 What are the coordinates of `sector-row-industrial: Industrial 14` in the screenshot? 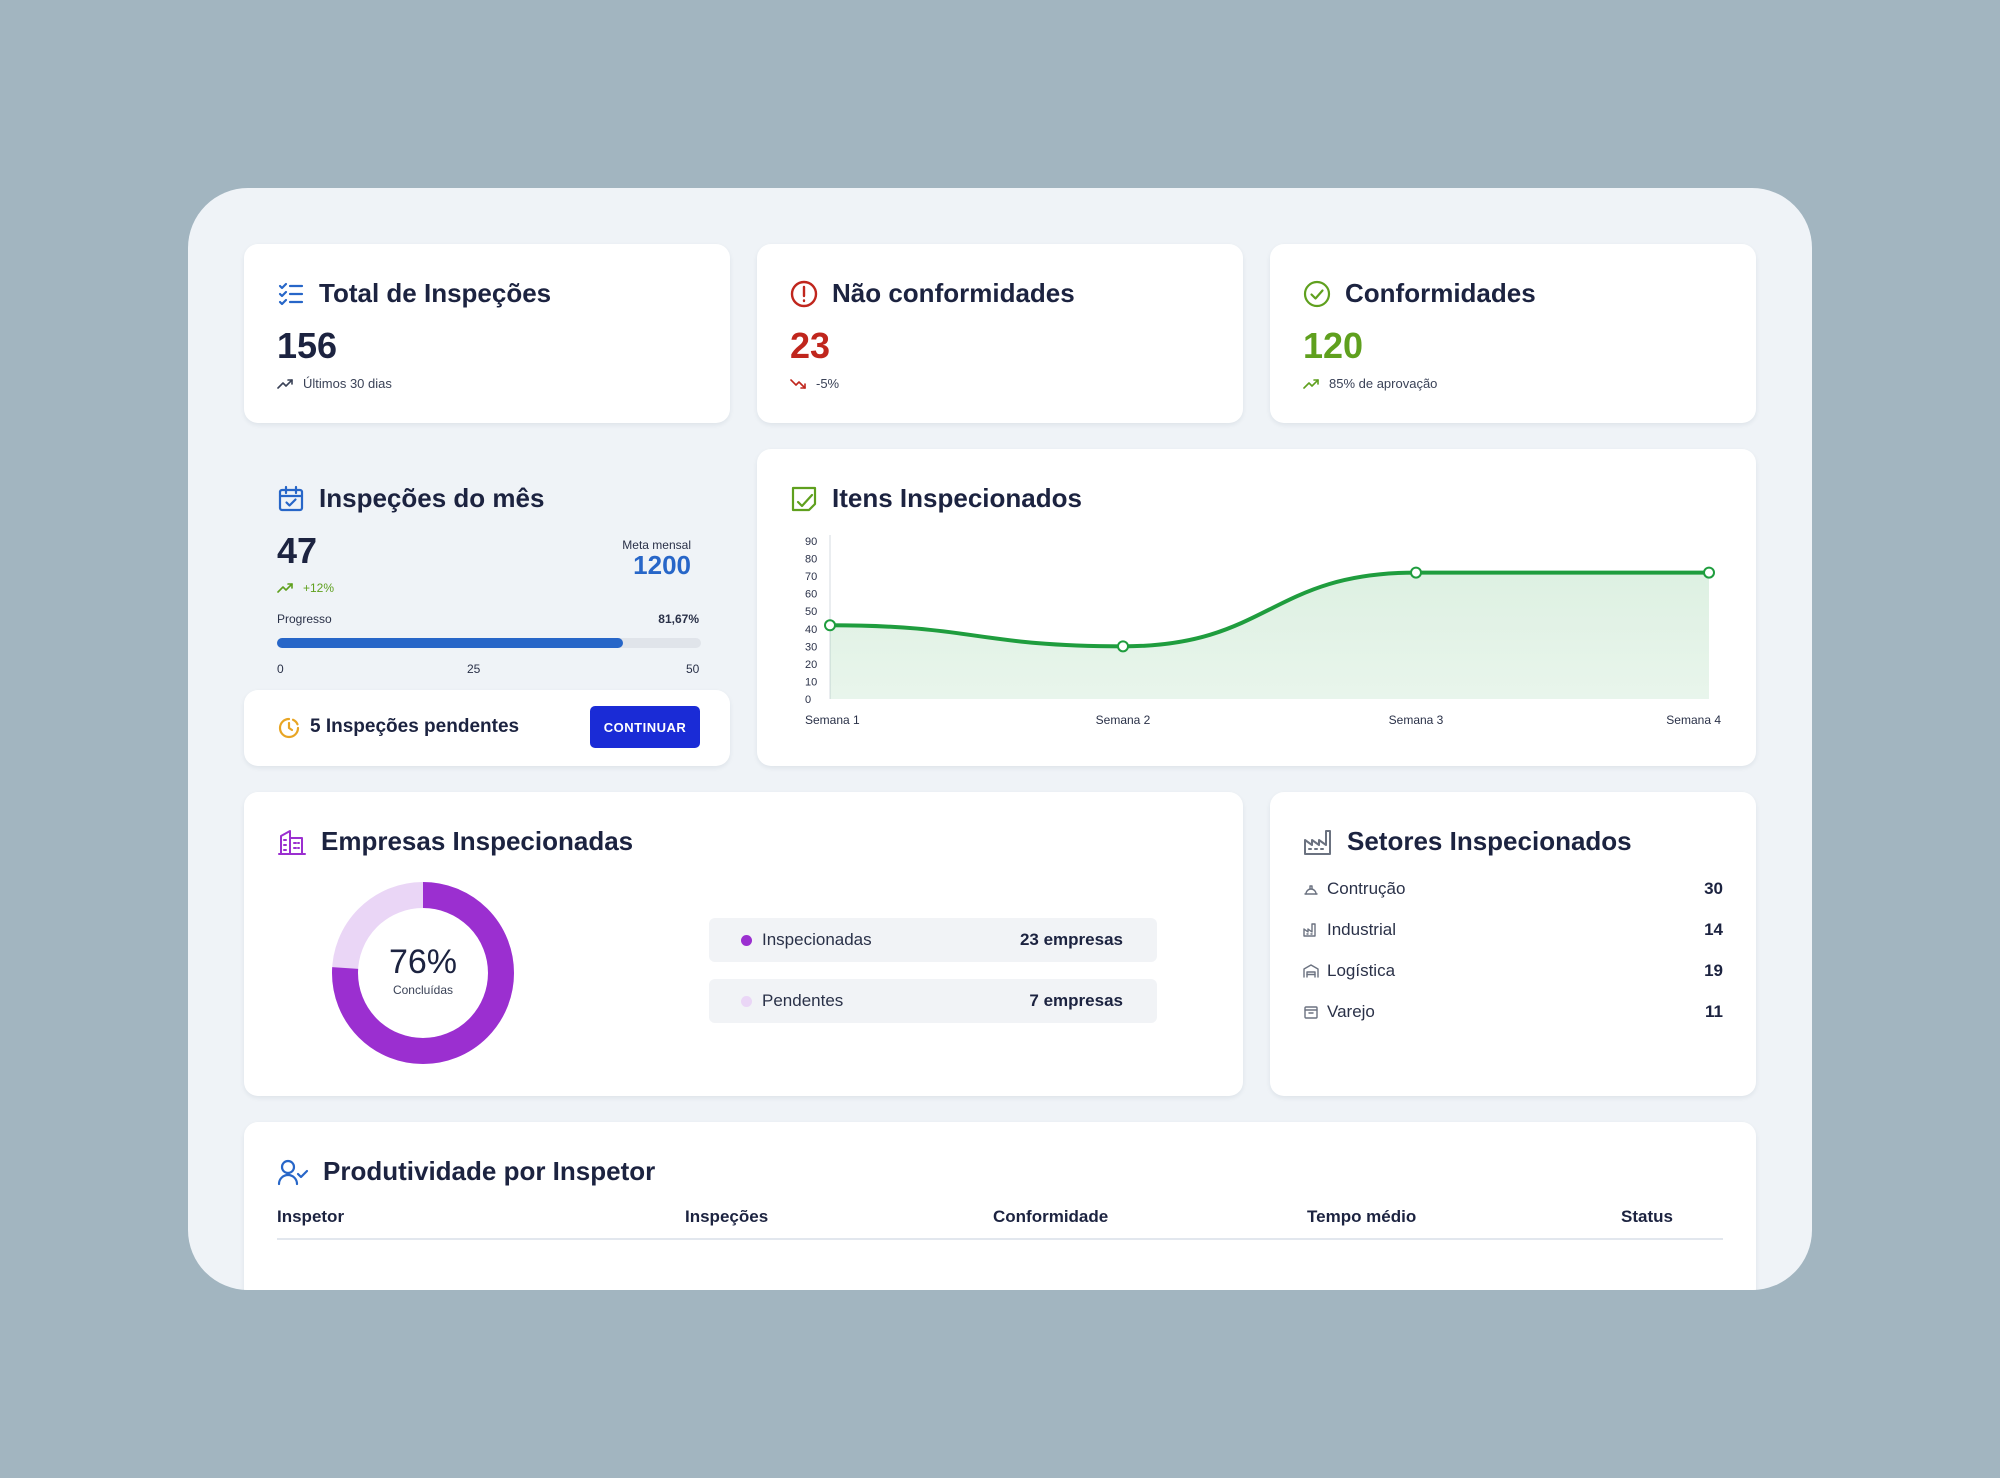 It's located at (1513, 930).